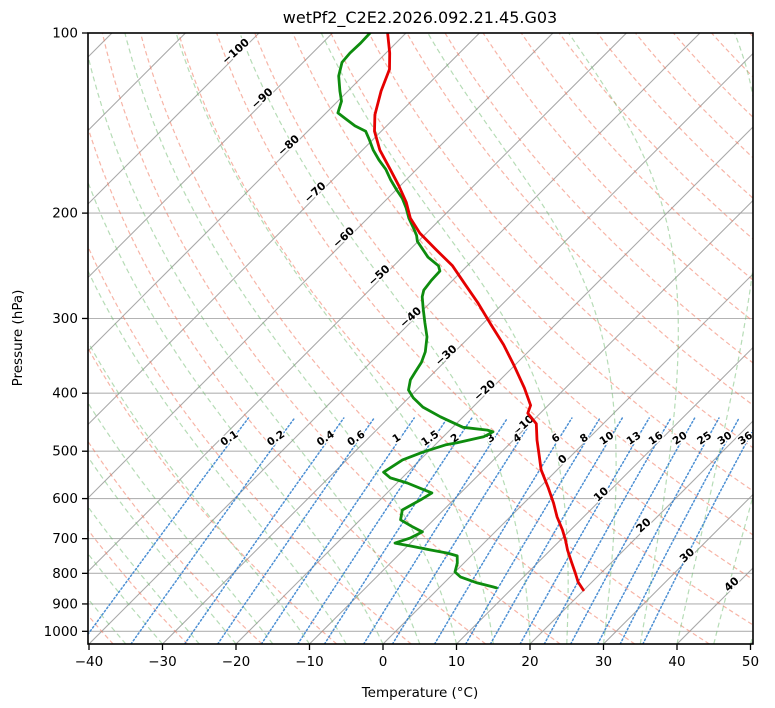  Describe the element at coordinates (556, 438) in the screenshot. I see `svg-text: 6` at that location.